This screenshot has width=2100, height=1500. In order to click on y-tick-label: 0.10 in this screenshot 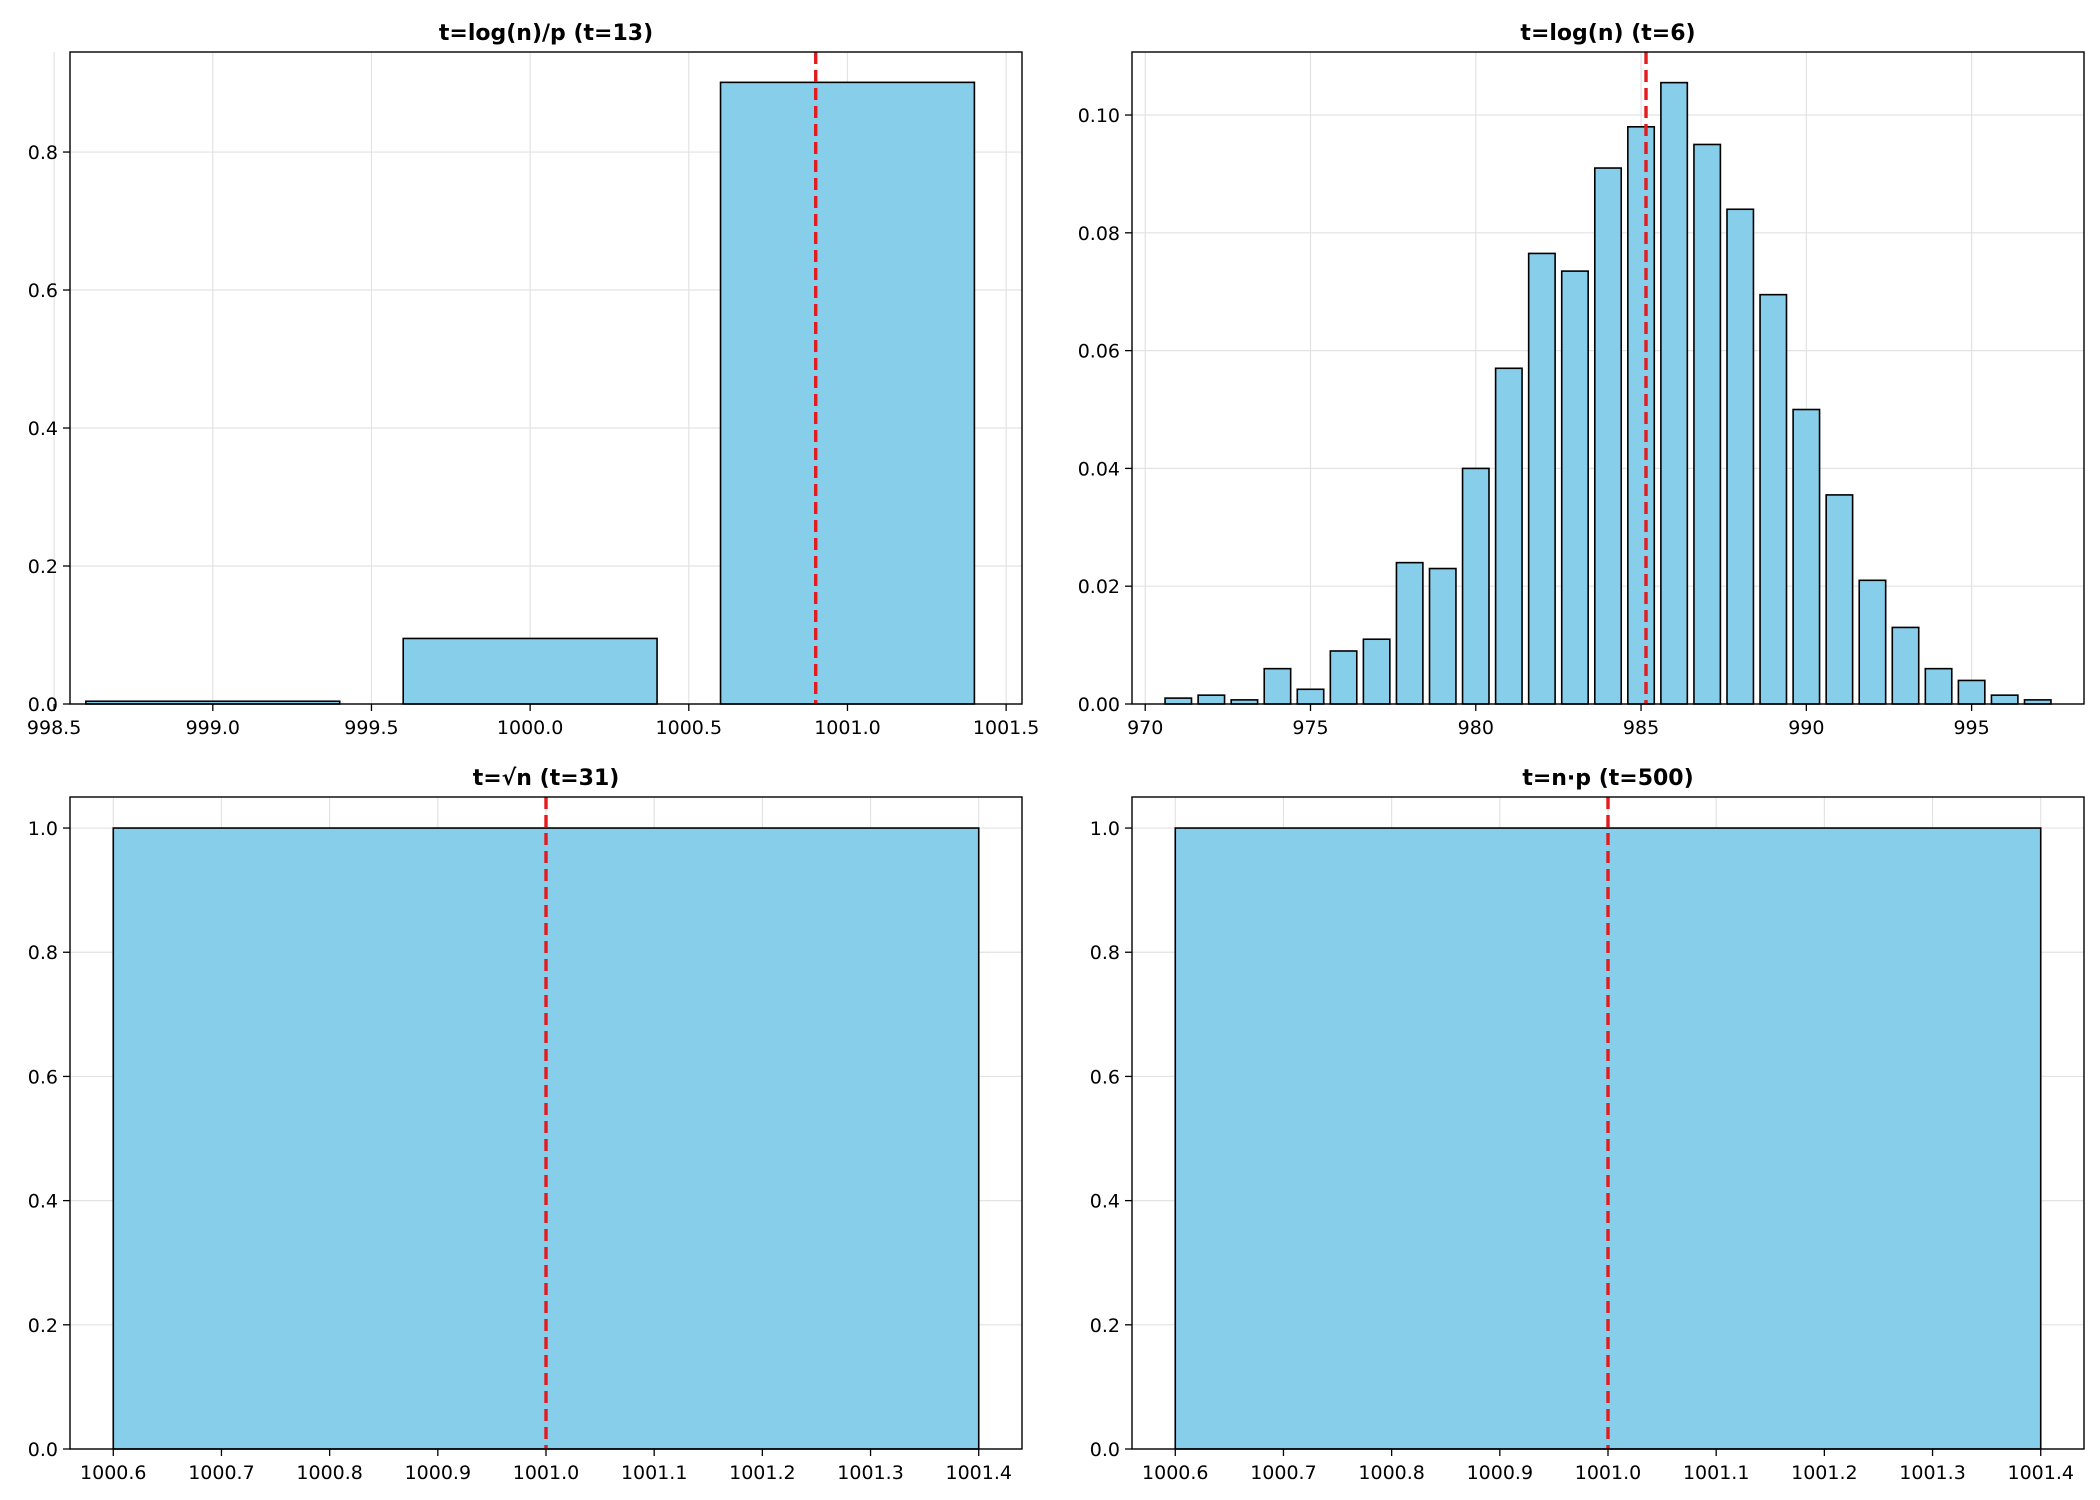, I will do `click(1099, 116)`.